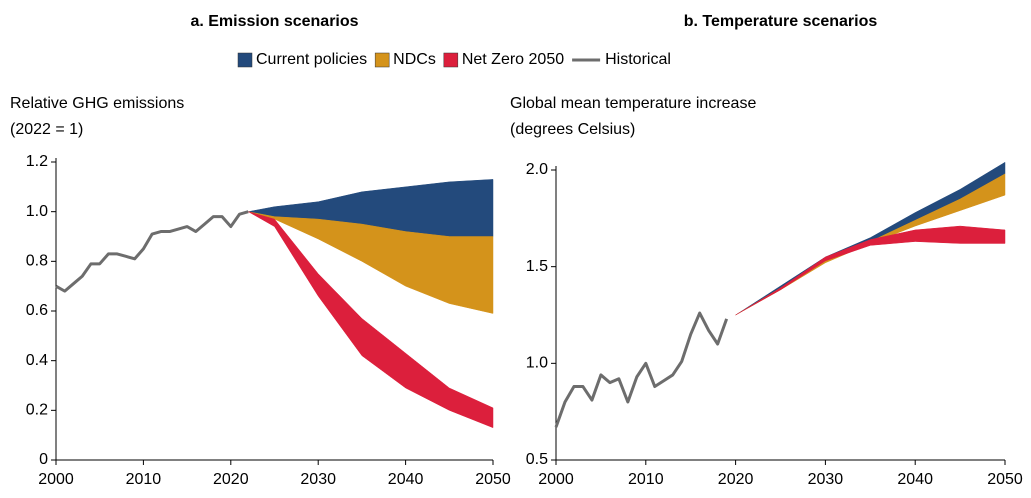 This screenshot has height=498, width=1031. What do you see at coordinates (97, 103) in the screenshot?
I see `y-axis-label: Relative GHG emissions` at bounding box center [97, 103].